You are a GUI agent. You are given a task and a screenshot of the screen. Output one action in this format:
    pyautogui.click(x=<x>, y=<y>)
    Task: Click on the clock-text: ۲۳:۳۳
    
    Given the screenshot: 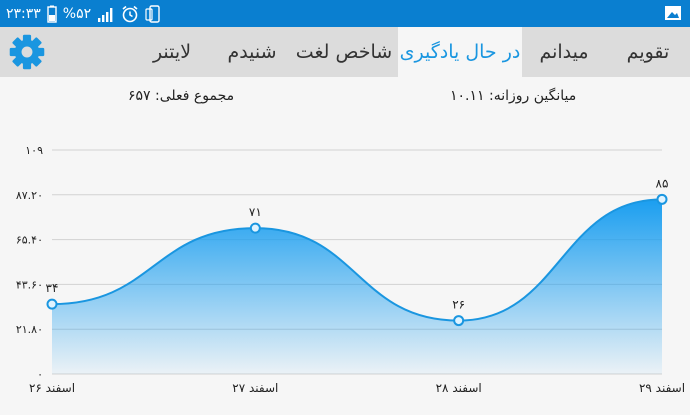 What is the action you would take?
    pyautogui.click(x=23, y=13)
    